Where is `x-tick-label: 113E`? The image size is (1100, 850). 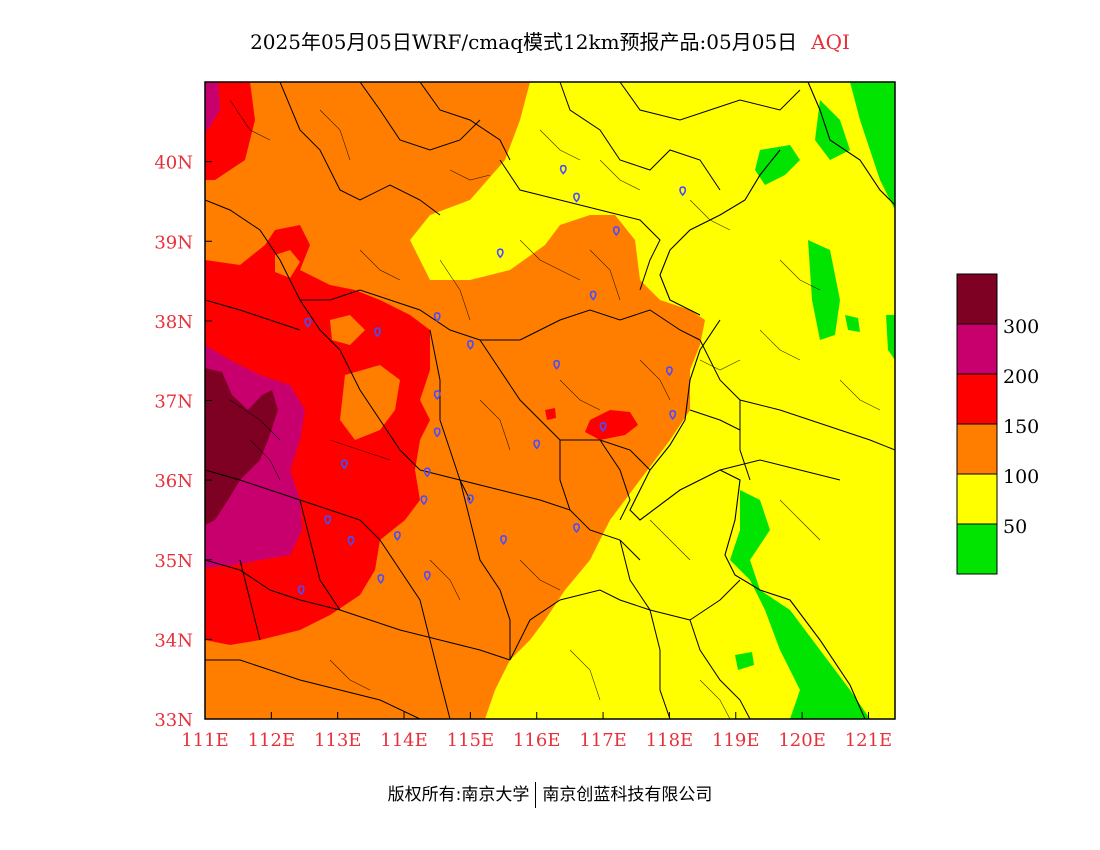 x-tick-label: 113E is located at coordinates (338, 740).